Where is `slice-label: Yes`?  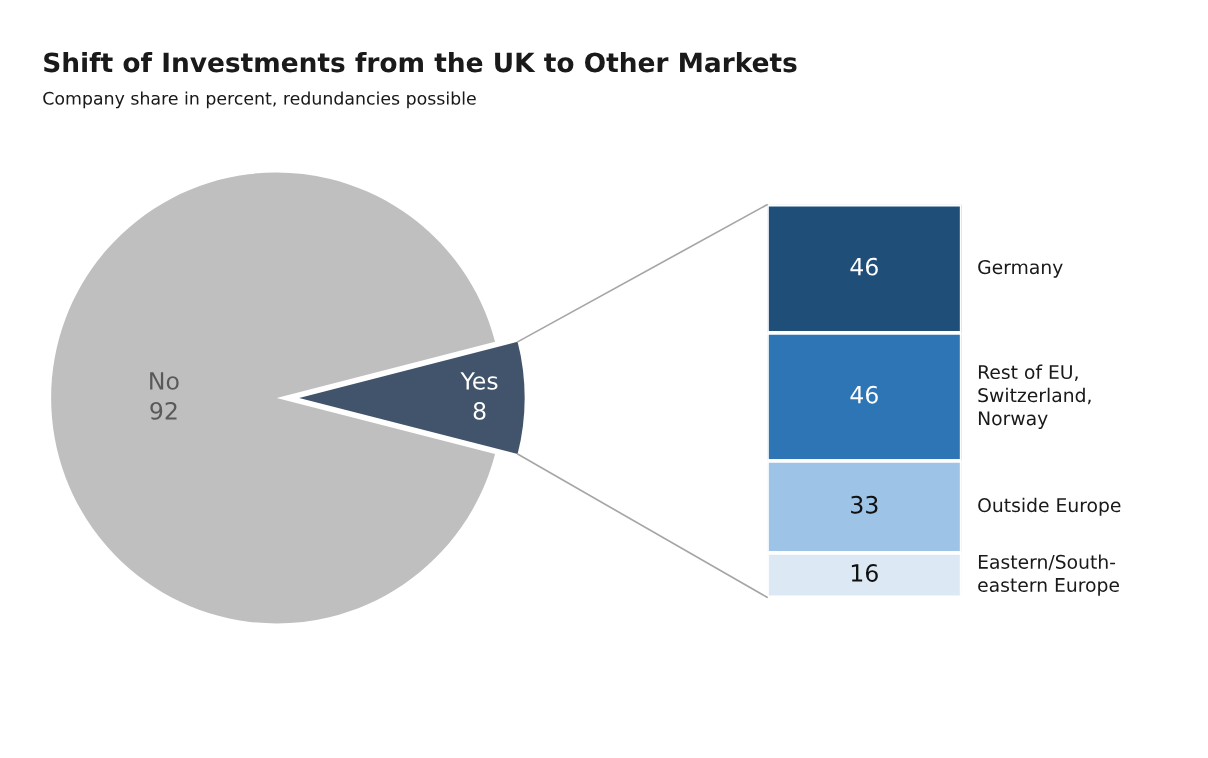
slice-label: Yes is located at coordinates (479, 381).